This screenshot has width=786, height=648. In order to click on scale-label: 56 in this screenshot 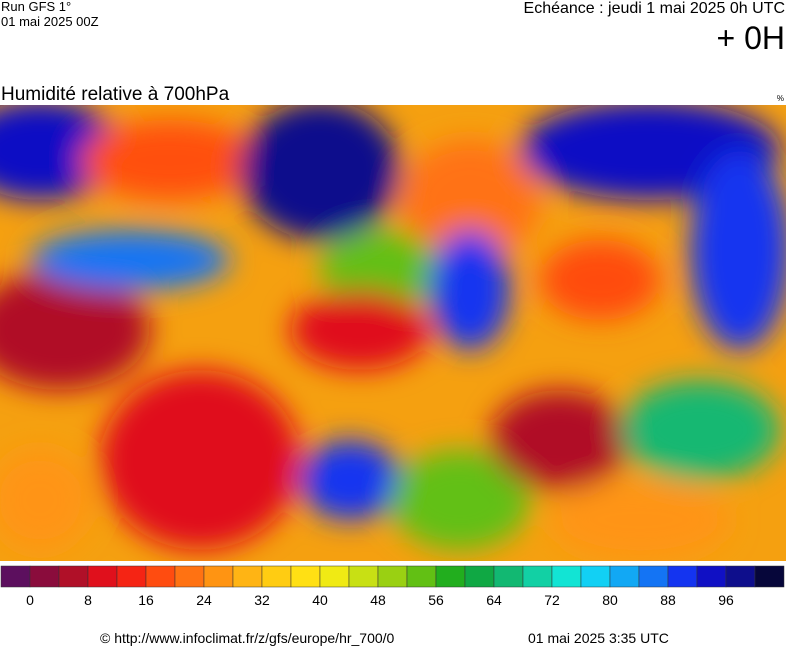, I will do `click(436, 600)`.